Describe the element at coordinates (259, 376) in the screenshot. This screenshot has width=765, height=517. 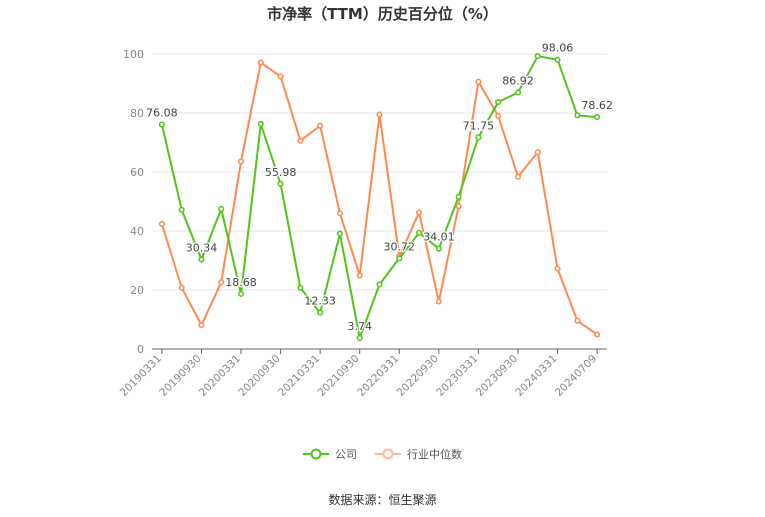
I see `x-tick-label: 20200930` at that location.